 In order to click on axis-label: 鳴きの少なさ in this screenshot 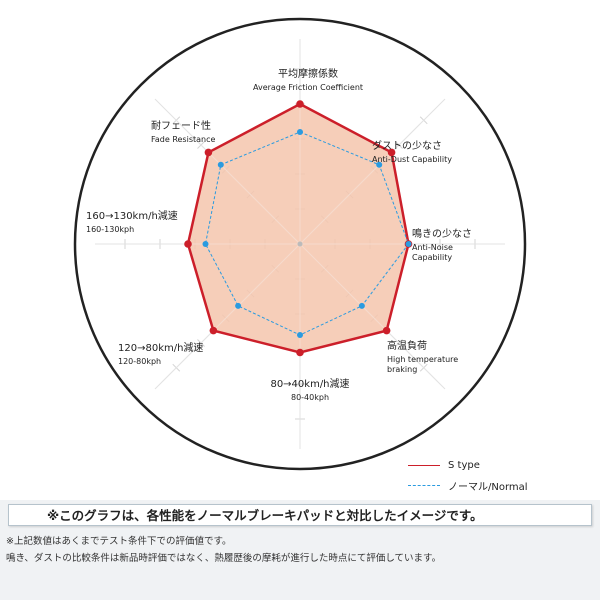, I will do `click(442, 233)`.